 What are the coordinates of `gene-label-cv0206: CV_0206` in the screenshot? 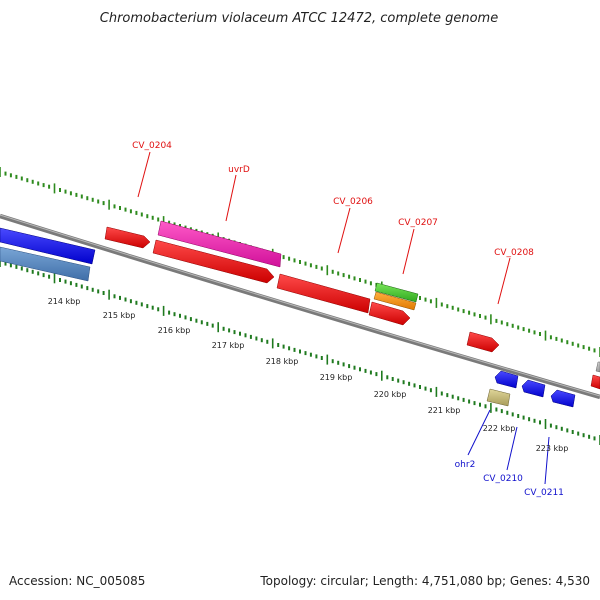 It's located at (353, 202).